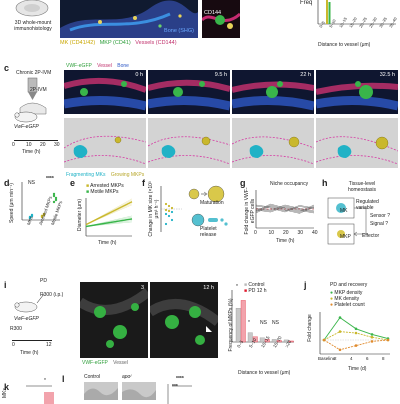 This screenshot has height=404, width=400. What do you see at coordinates (357, 92) in the screenshot?
I see `ivm-image-top: 32.5 h` at bounding box center [357, 92].